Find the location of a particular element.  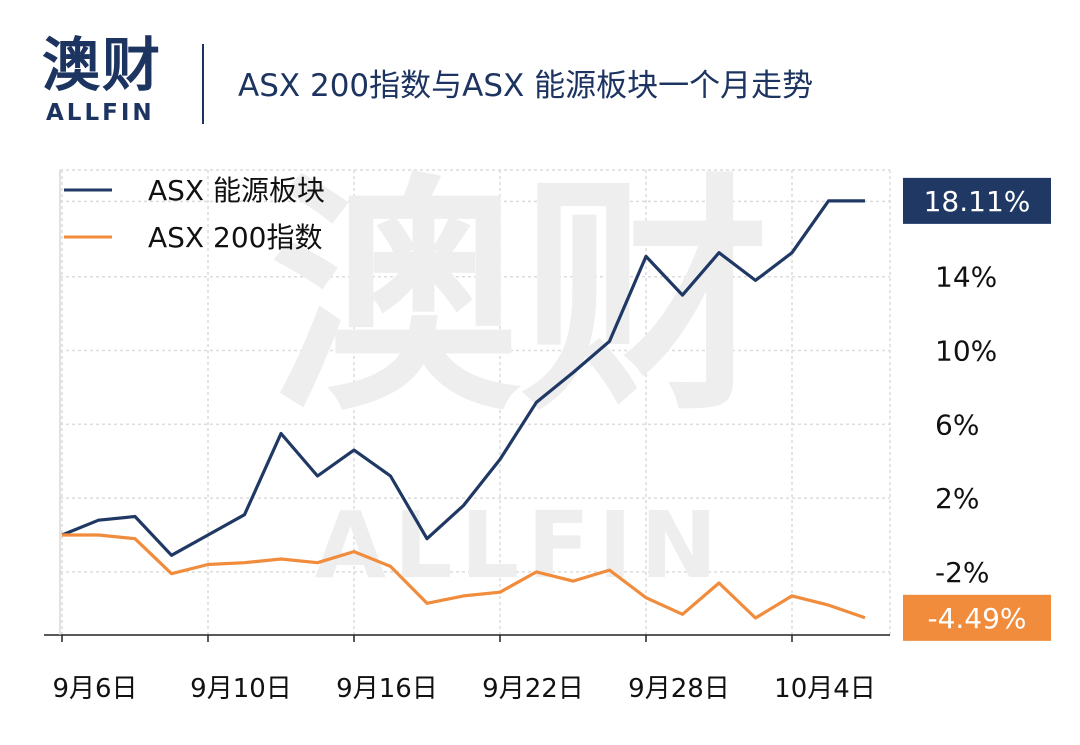

x-tick-label: 9月22日 is located at coordinates (533, 689).